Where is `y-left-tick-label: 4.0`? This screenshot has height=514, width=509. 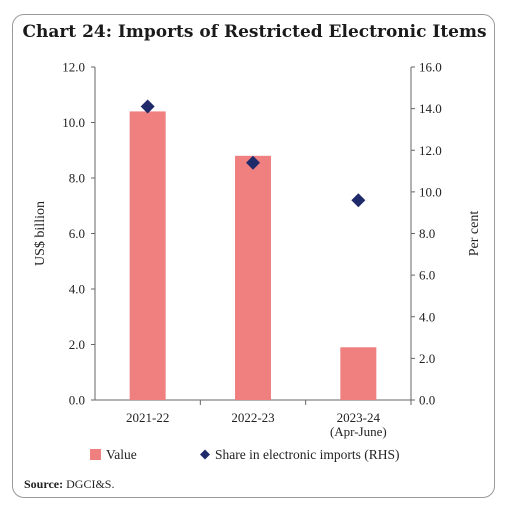
y-left-tick-label: 4.0 is located at coordinates (77, 289).